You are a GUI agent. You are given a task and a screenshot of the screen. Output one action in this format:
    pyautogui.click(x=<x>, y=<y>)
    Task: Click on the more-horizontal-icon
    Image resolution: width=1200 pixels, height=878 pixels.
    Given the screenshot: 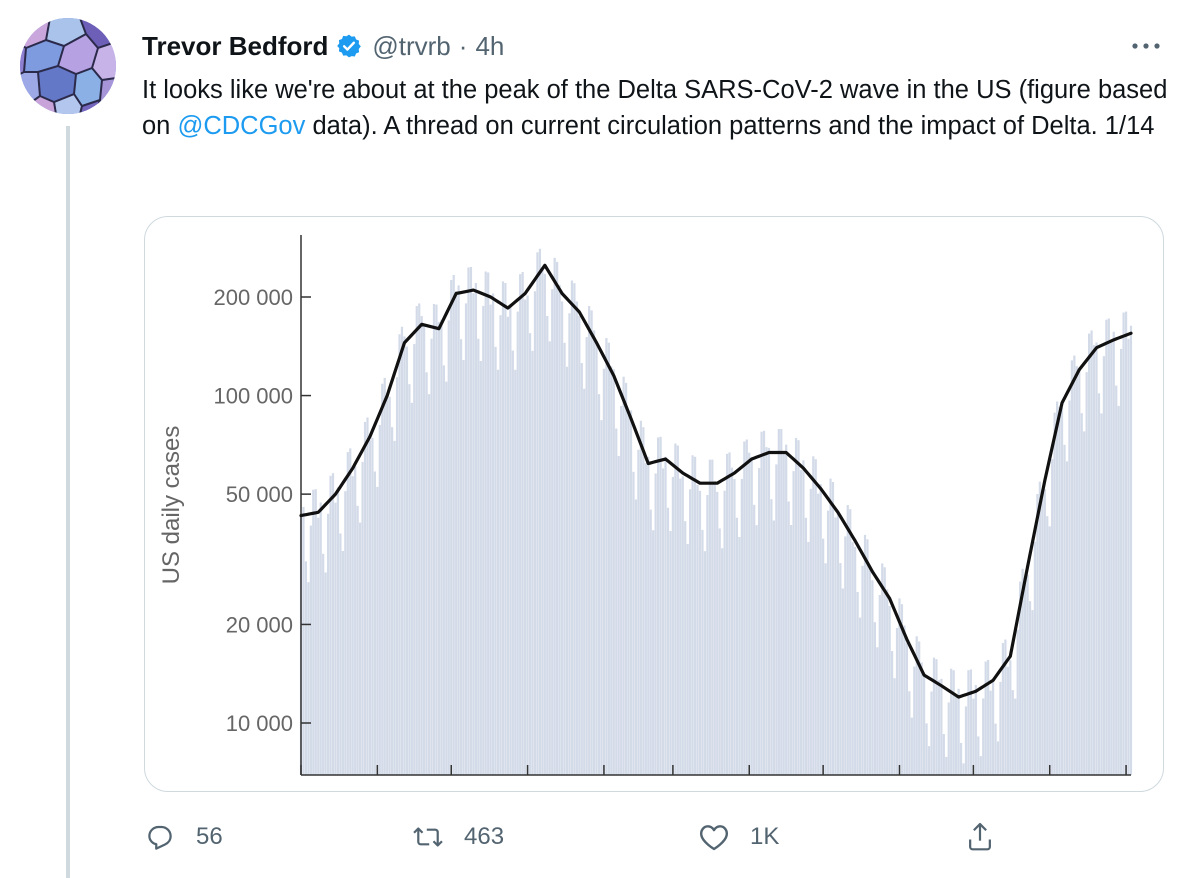 What is the action you would take?
    pyautogui.click(x=1146, y=46)
    